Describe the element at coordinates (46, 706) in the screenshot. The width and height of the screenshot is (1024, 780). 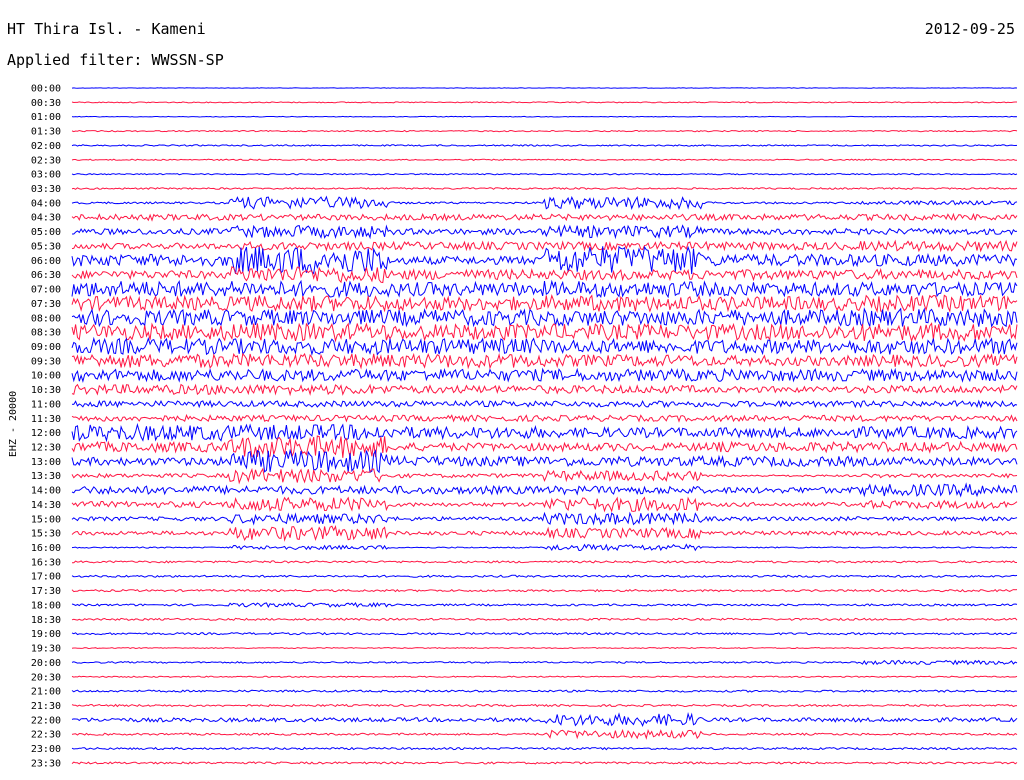
I see `hour-label: 21:30` at that location.